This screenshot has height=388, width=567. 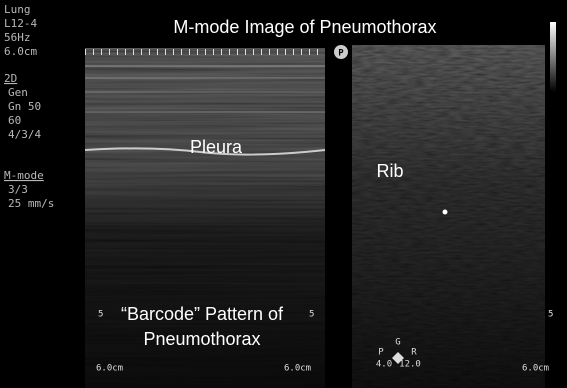 I want to click on setting: Gn 50, so click(x=24, y=106).